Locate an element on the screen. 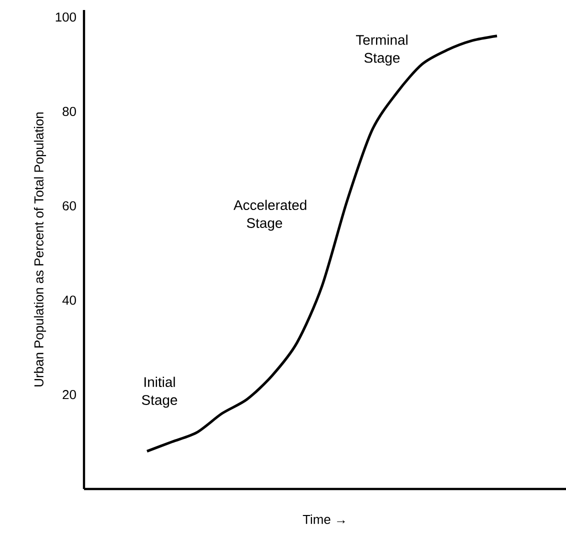 This screenshot has width=566, height=538. y-tick-label: 40 is located at coordinates (69, 300).